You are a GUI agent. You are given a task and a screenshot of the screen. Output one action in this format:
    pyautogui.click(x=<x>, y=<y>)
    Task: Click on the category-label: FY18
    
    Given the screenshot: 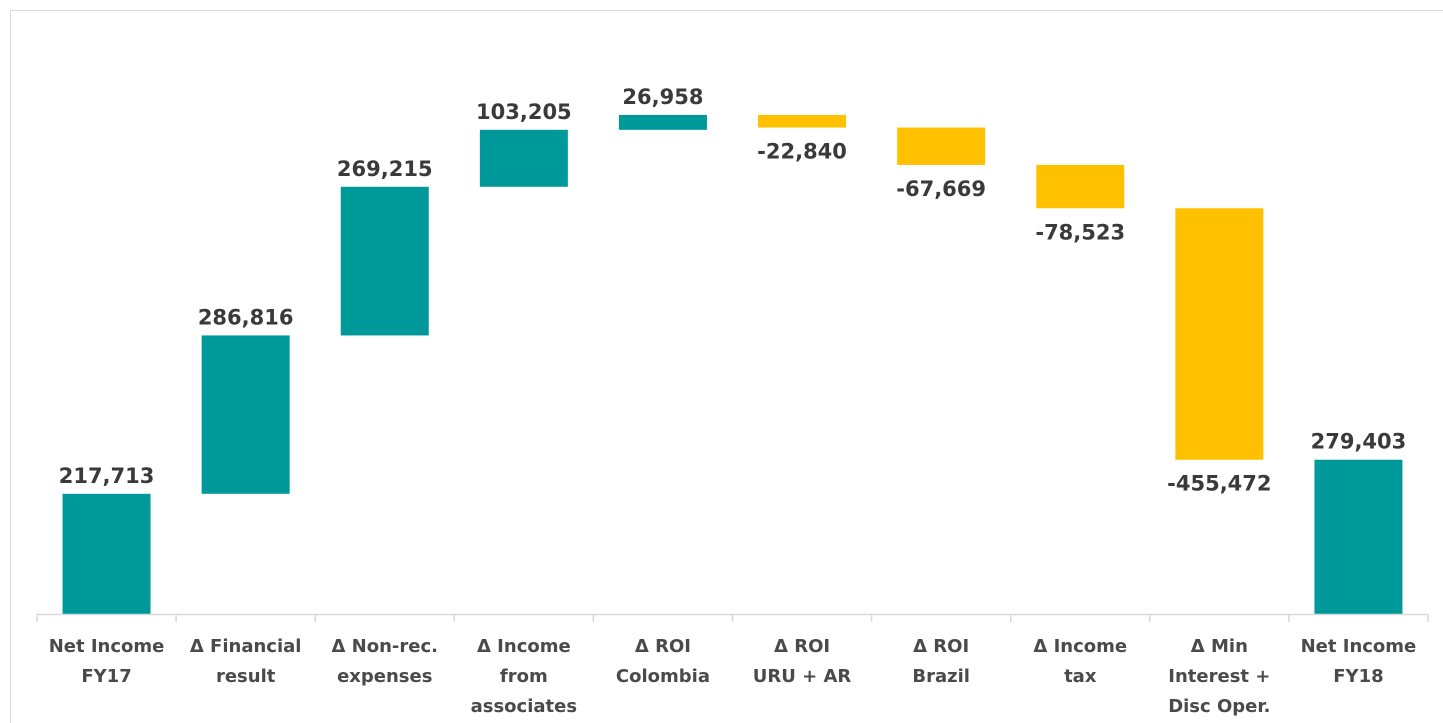 What is the action you would take?
    pyautogui.click(x=1358, y=676)
    